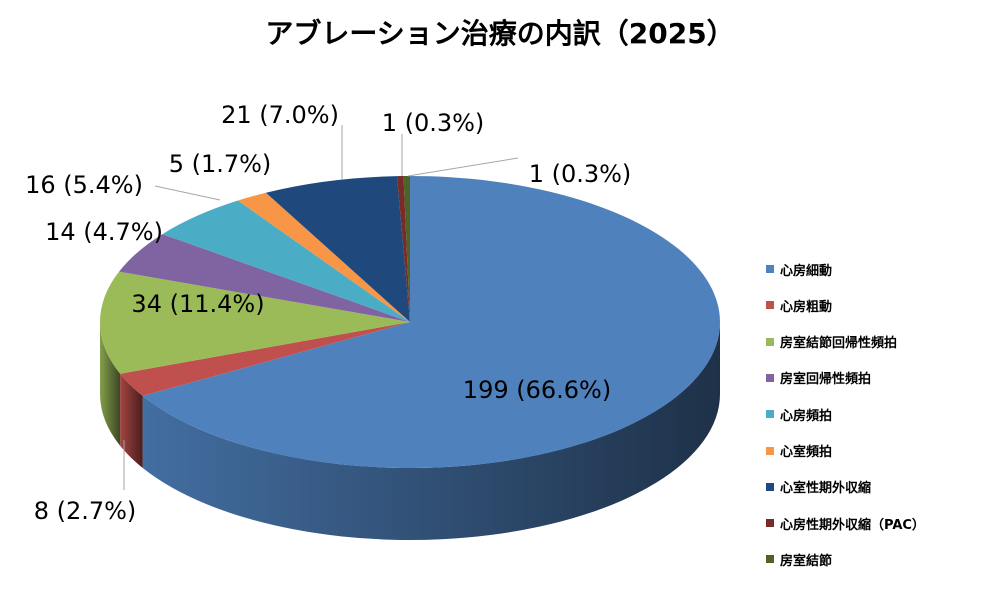  Describe the element at coordinates (852, 525) in the screenshot. I see `legend-label: 心房性期外収縮（PAC）` at that location.